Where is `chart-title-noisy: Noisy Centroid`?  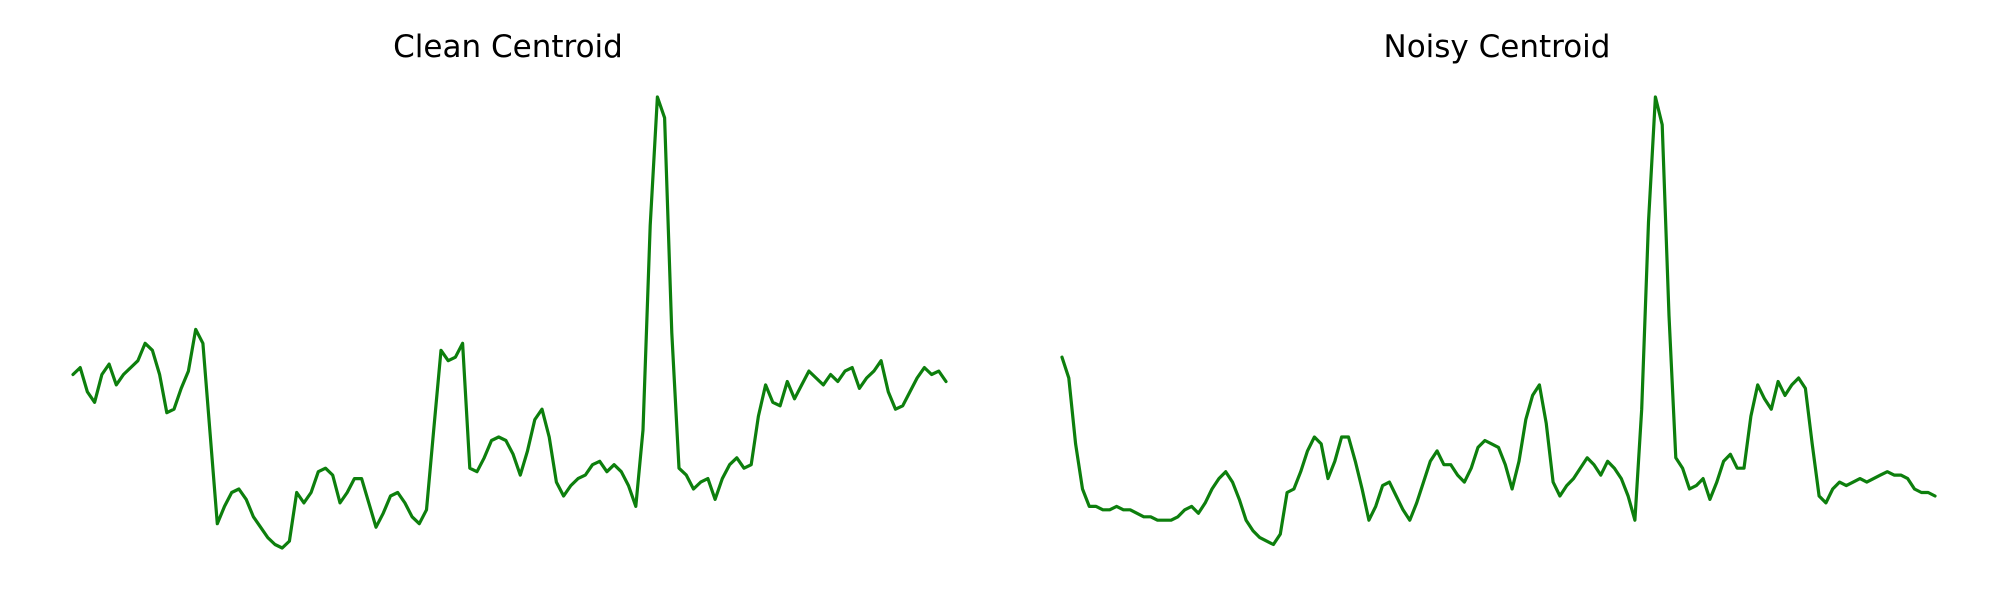 chart-title-noisy: Noisy Centroid is located at coordinates (1497, 47).